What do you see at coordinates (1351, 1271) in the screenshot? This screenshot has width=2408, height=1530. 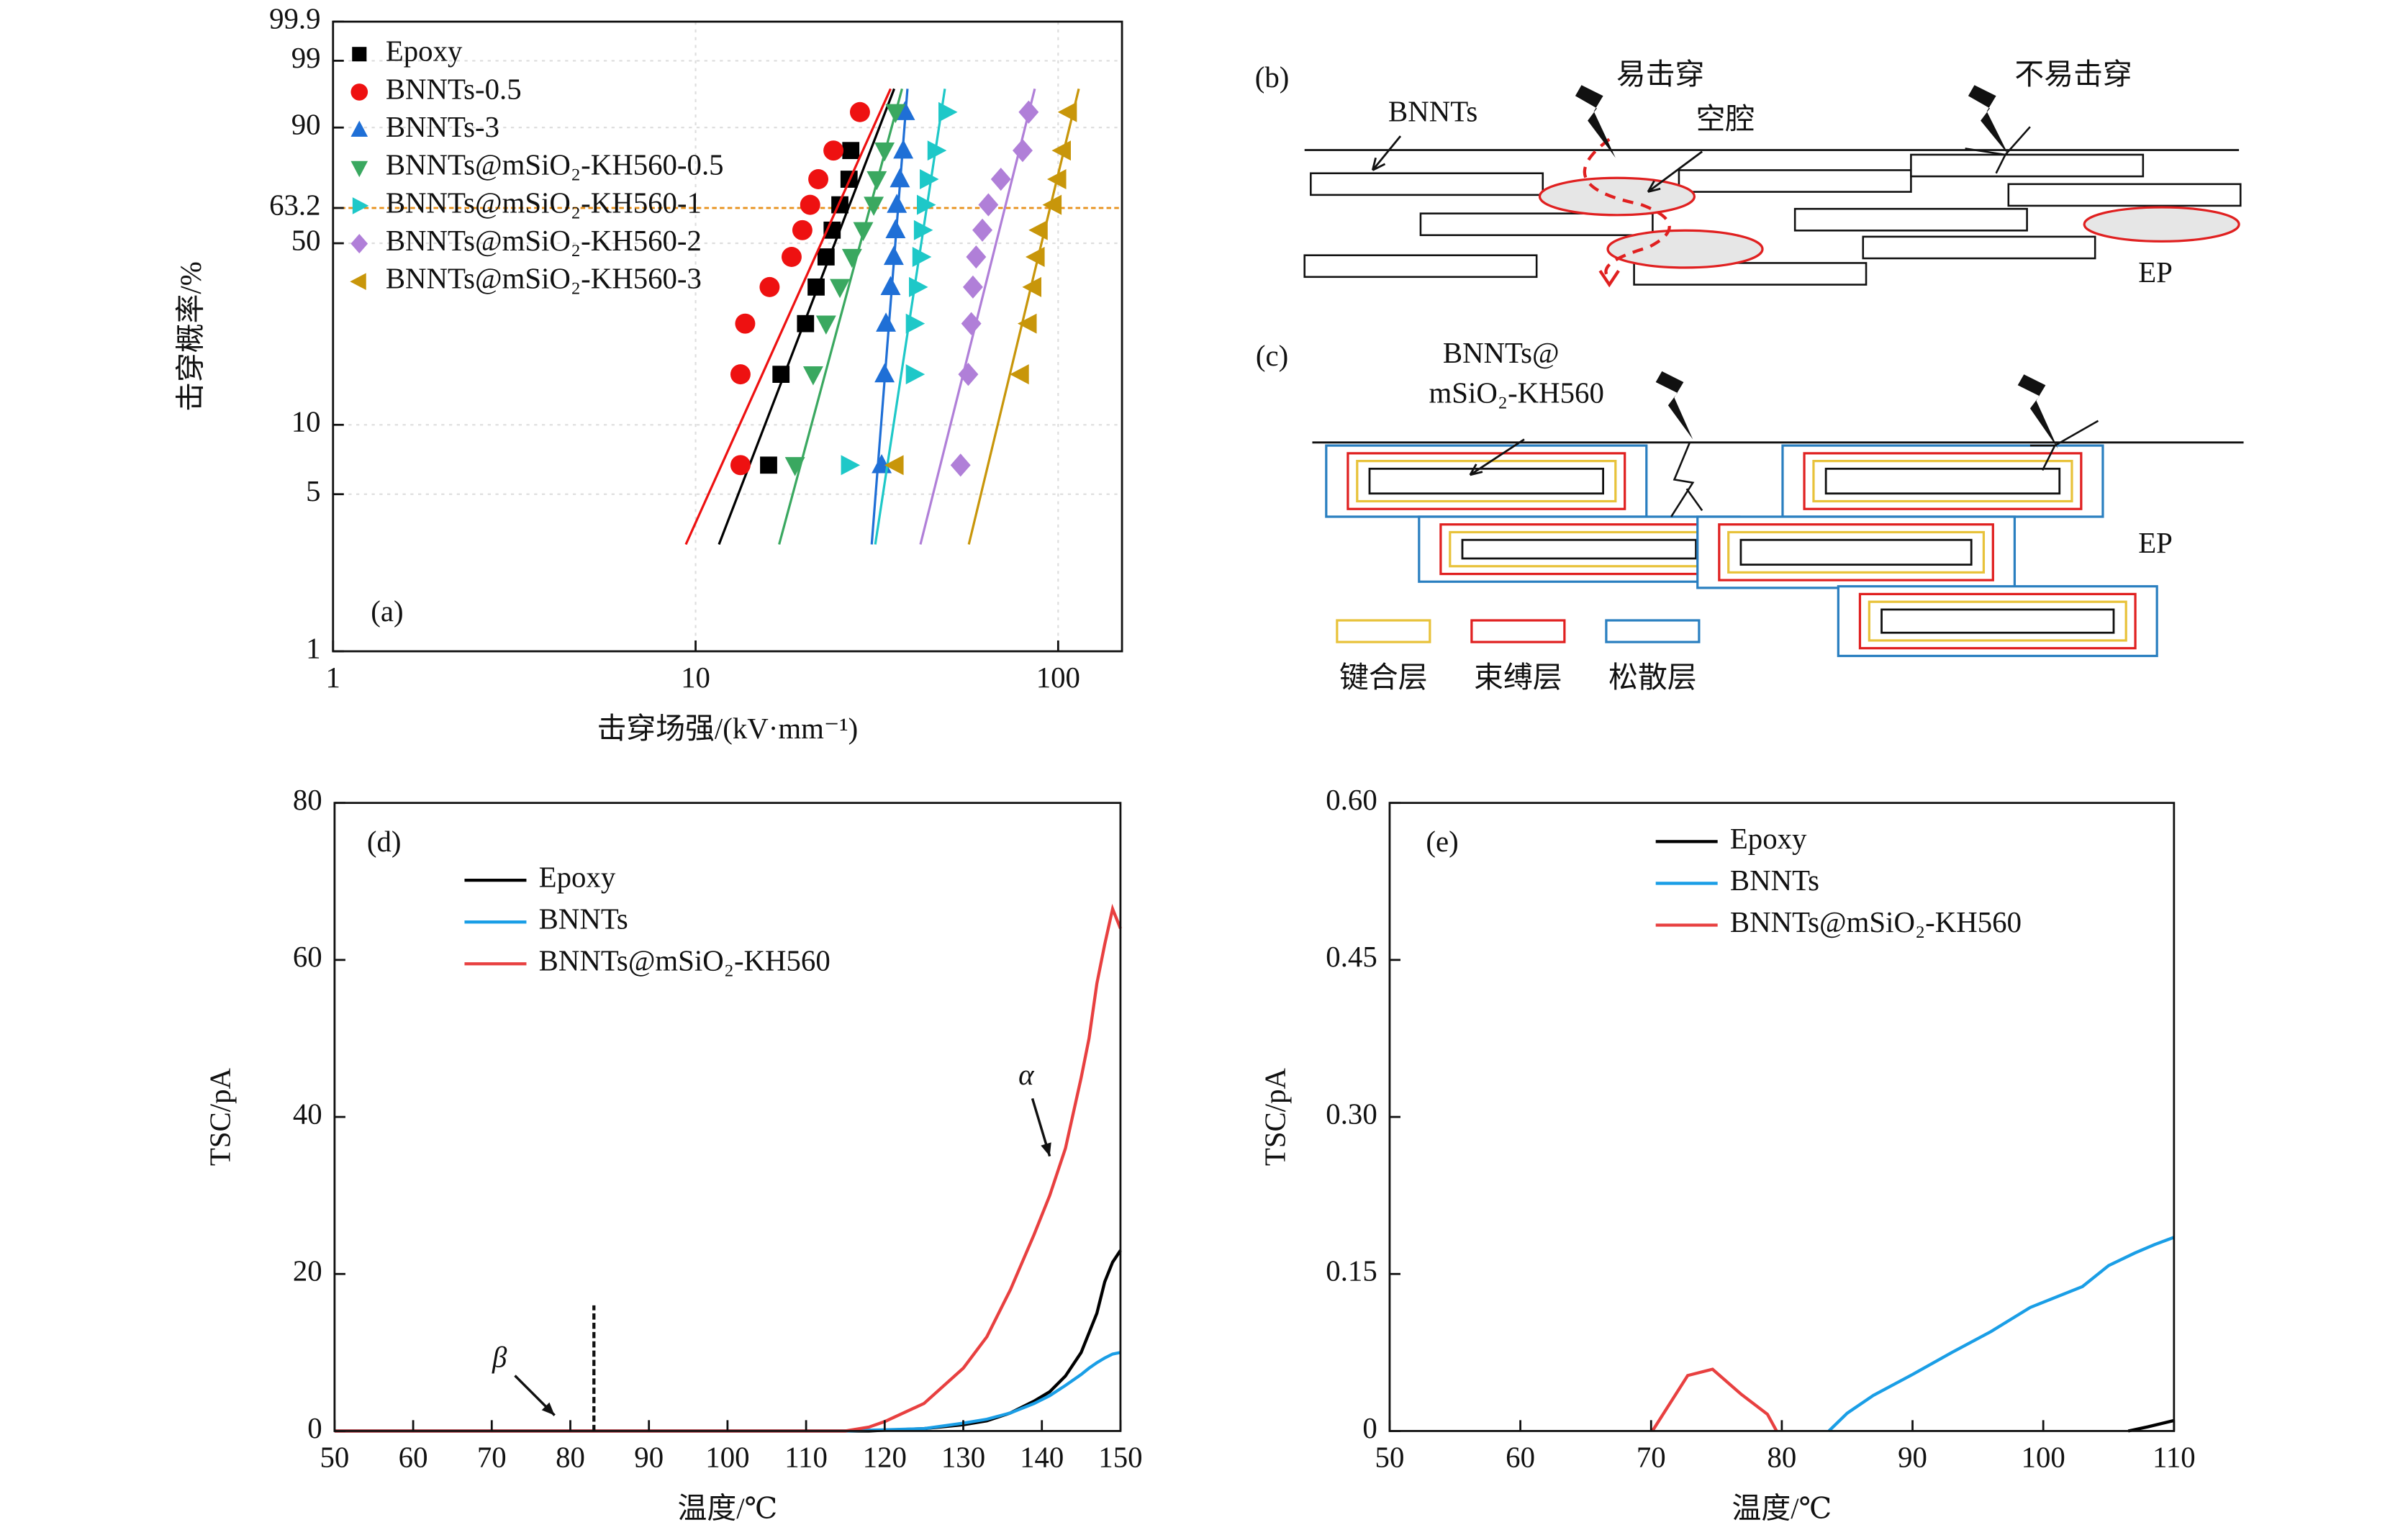 I see `y-tick-label: 0.15` at bounding box center [1351, 1271].